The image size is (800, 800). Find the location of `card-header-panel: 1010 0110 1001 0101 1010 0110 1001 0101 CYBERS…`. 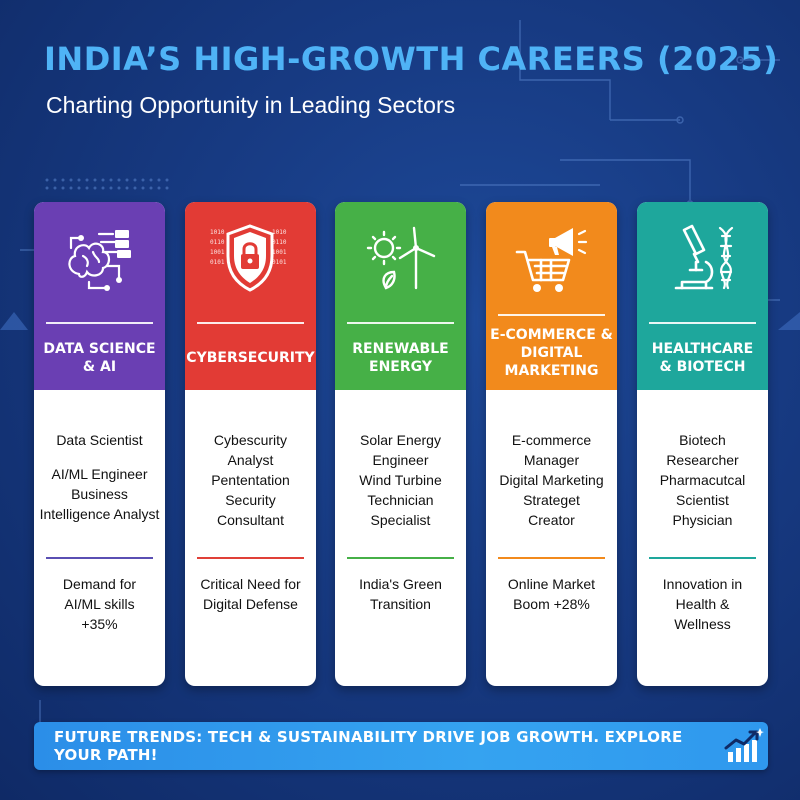

card-header-panel: 1010 0110 1001 0101 1010 0110 1001 0101 CYBERS… is located at coordinates (250, 296).